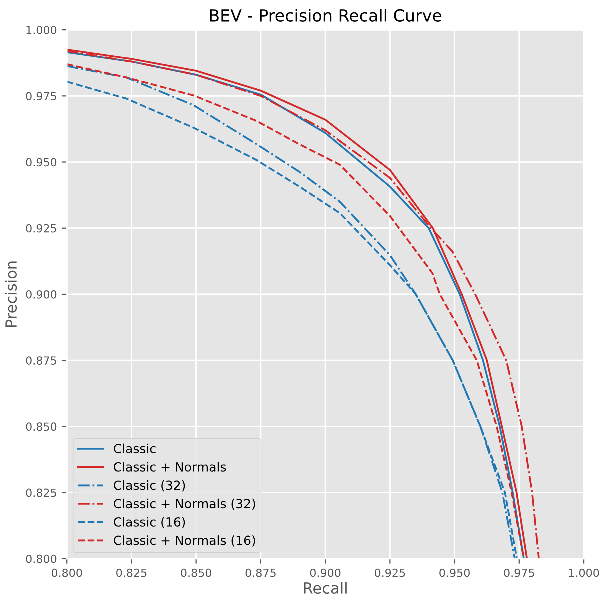  What do you see at coordinates (150, 522) in the screenshot?
I see `legend-label: Classic (16)` at bounding box center [150, 522].